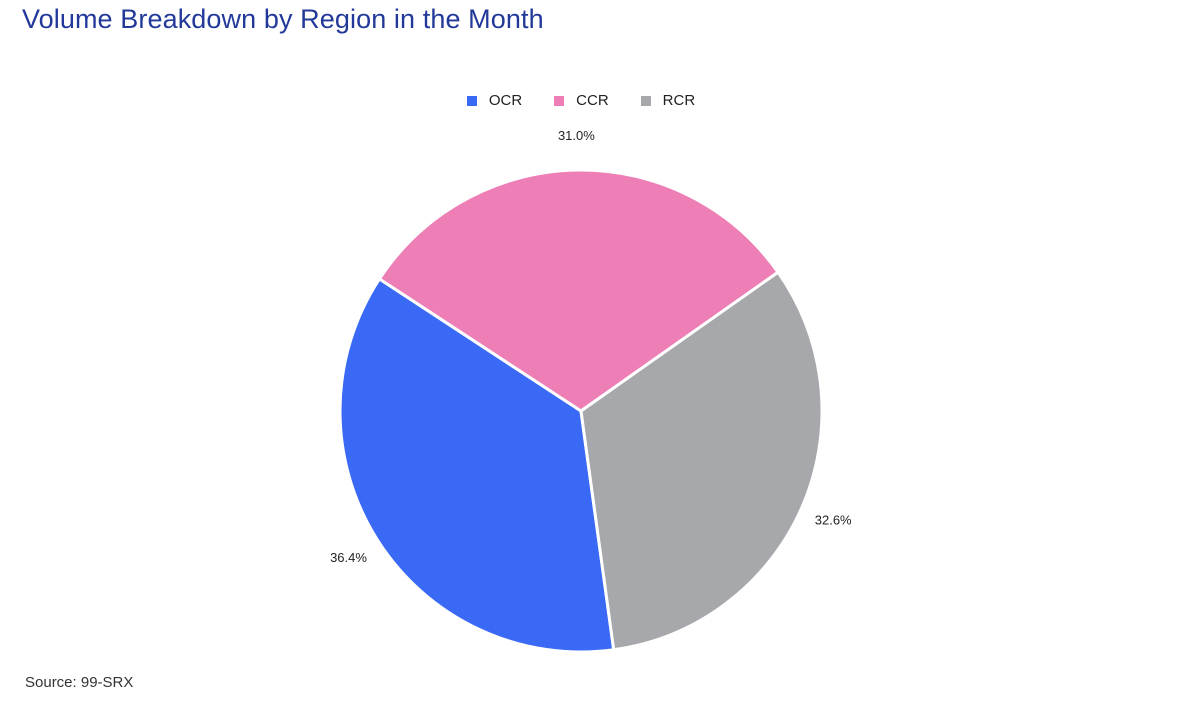 Image resolution: width=1200 pixels, height=703 pixels. I want to click on legend-label-rcr: RCR, so click(679, 100).